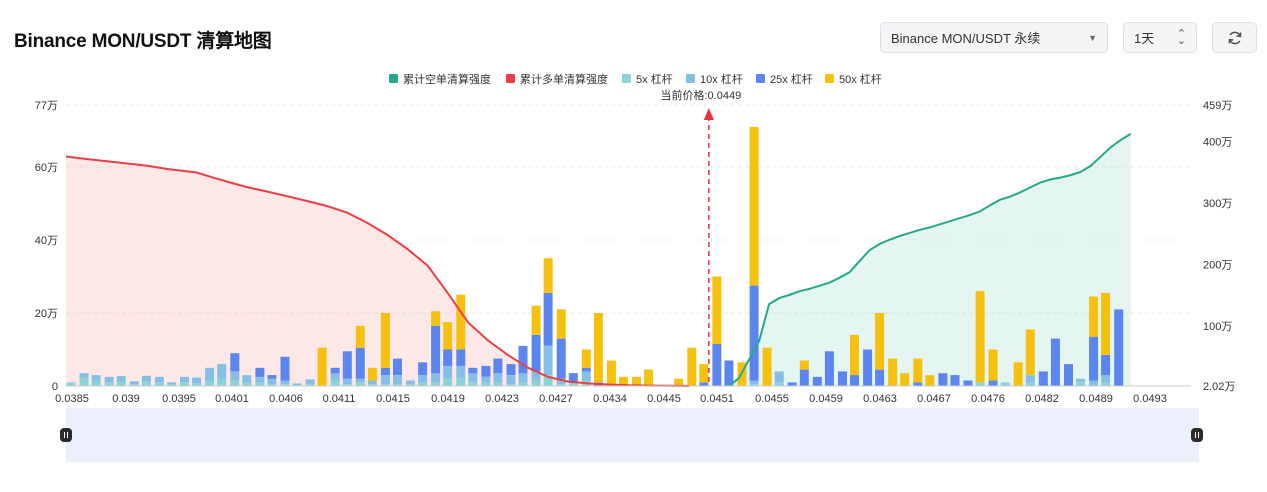  Describe the element at coordinates (339, 399) in the screenshot. I see `x-tick-label: 0.0411` at that location.